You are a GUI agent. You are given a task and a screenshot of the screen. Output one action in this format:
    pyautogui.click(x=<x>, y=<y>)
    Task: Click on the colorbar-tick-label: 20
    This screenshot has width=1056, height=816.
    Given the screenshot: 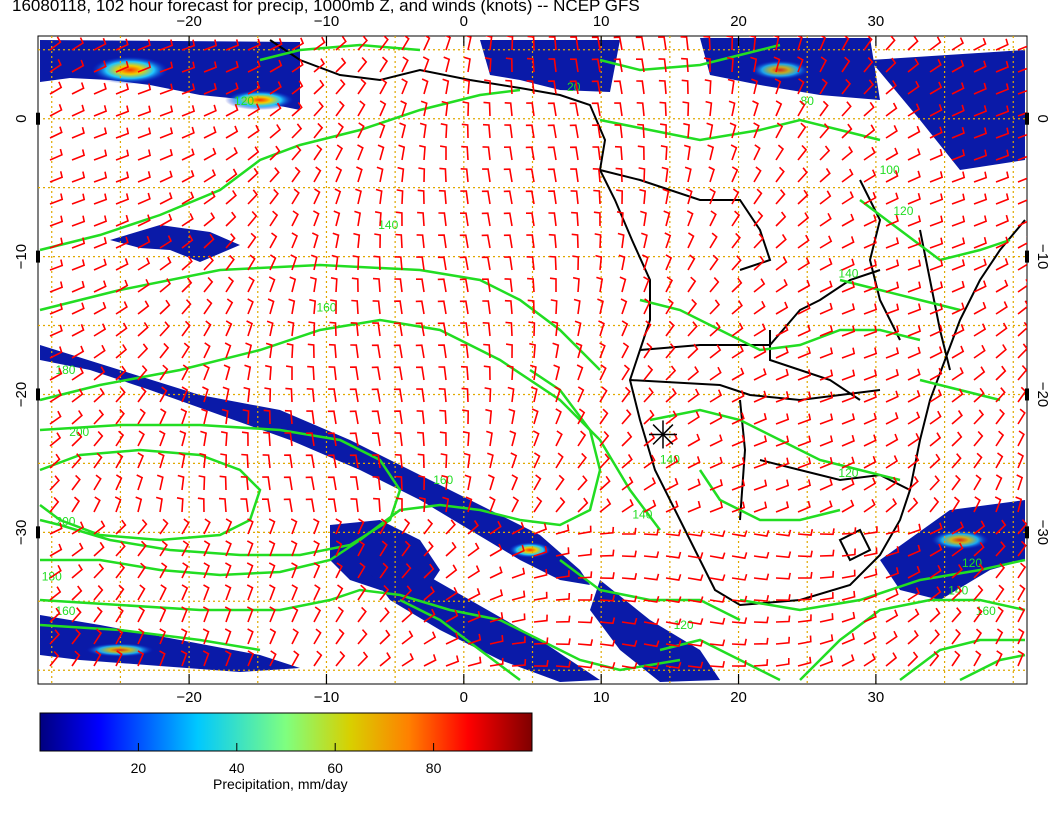 What is the action you would take?
    pyautogui.click(x=138, y=768)
    